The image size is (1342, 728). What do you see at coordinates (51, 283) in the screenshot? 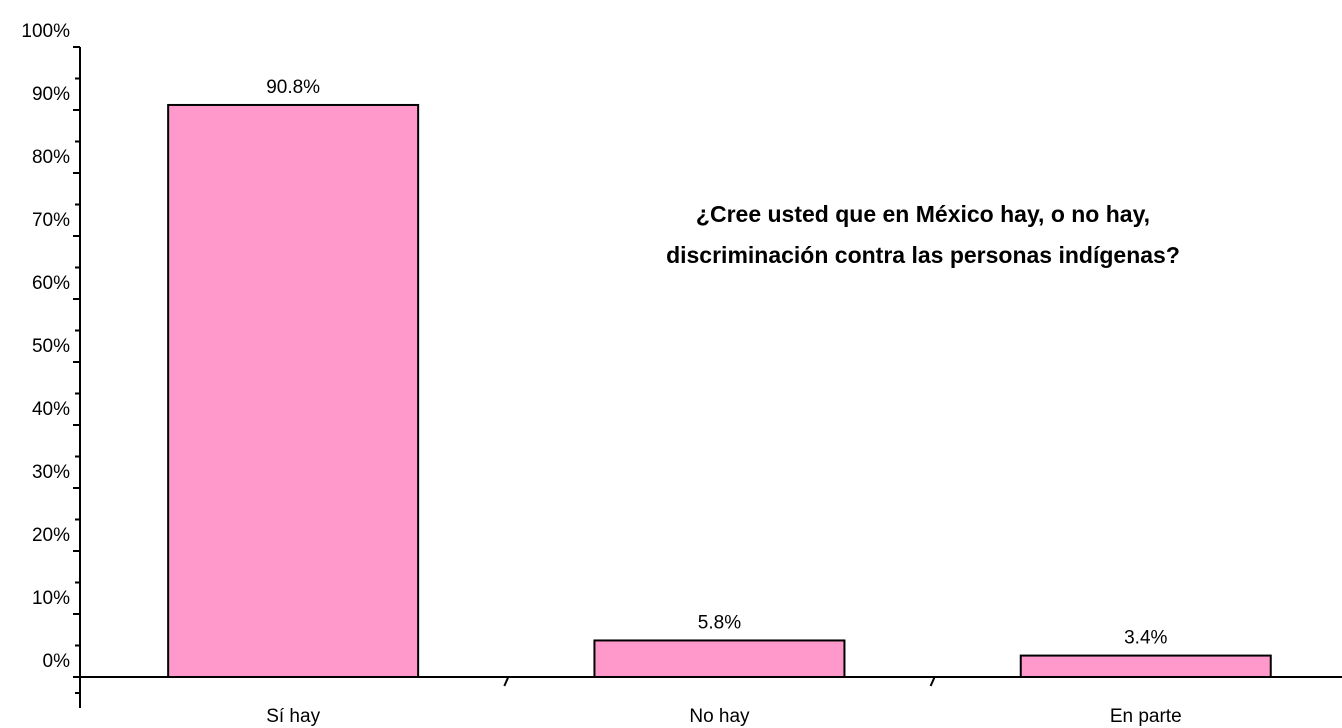
I see `y-tick-label: 60%` at bounding box center [51, 283].